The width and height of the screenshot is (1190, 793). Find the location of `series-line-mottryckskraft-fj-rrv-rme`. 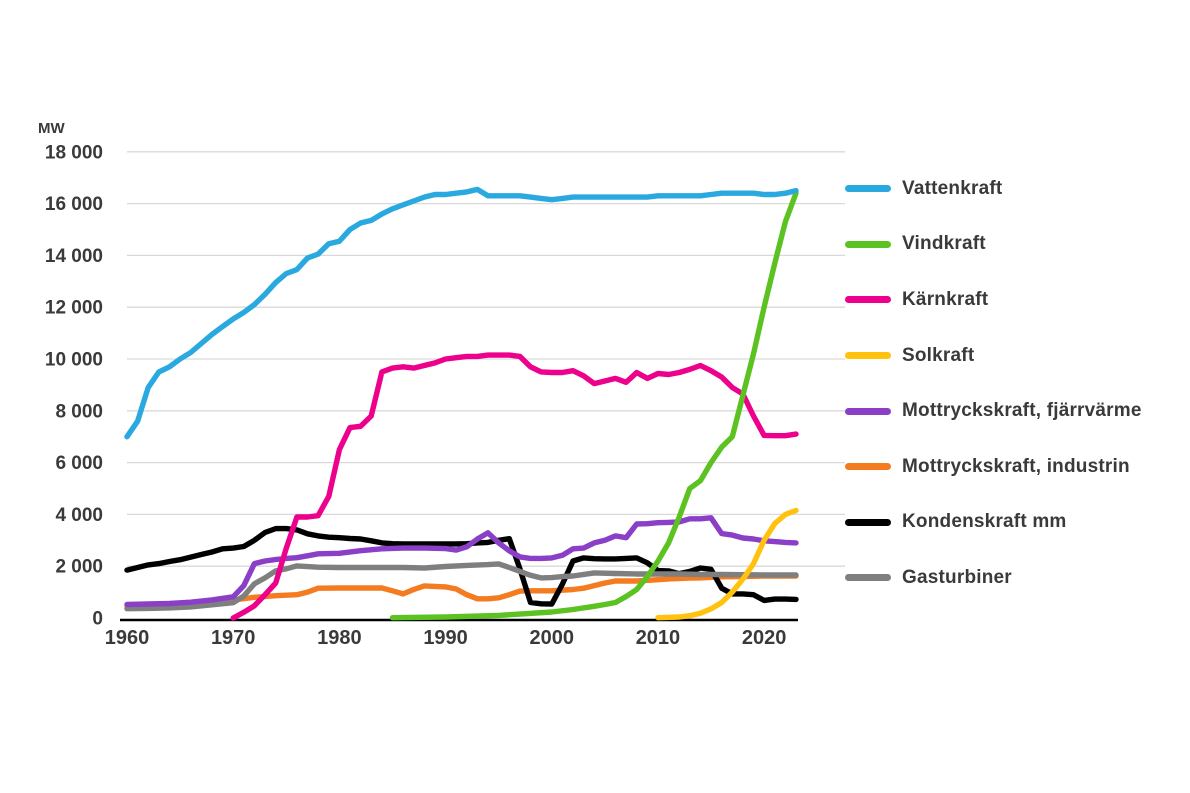

series-line-mottryckskraft-fj-rrv-rme is located at coordinates (461, 561).